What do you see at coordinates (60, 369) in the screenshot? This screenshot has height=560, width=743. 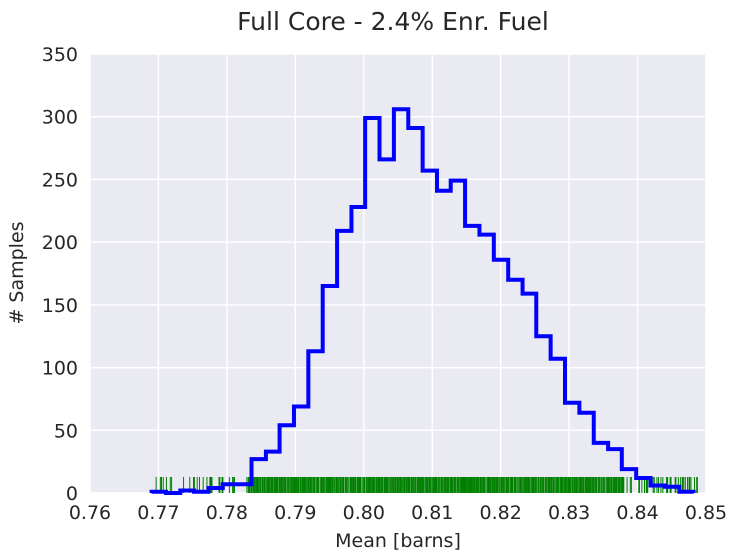 I see `y-tick-label: 100` at bounding box center [60, 369].